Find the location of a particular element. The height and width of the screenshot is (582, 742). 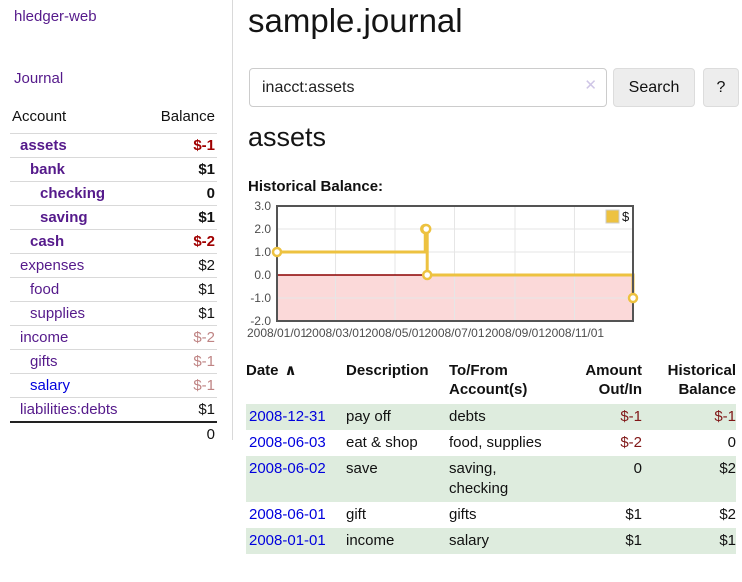

account-link-salary: salary is located at coordinates (50, 385).